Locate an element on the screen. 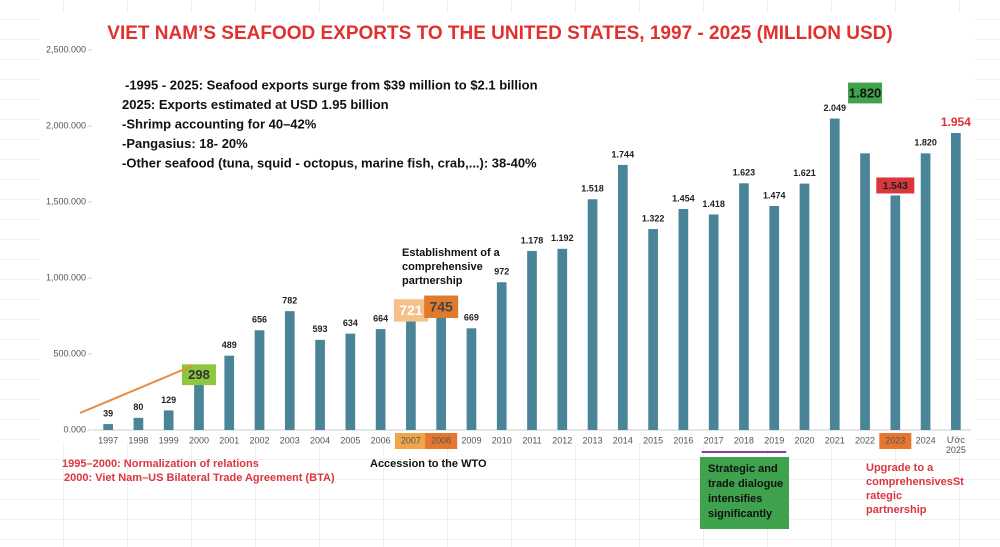 This screenshot has height=547, width=1000. annotation: trade dialogue is located at coordinates (745, 484).